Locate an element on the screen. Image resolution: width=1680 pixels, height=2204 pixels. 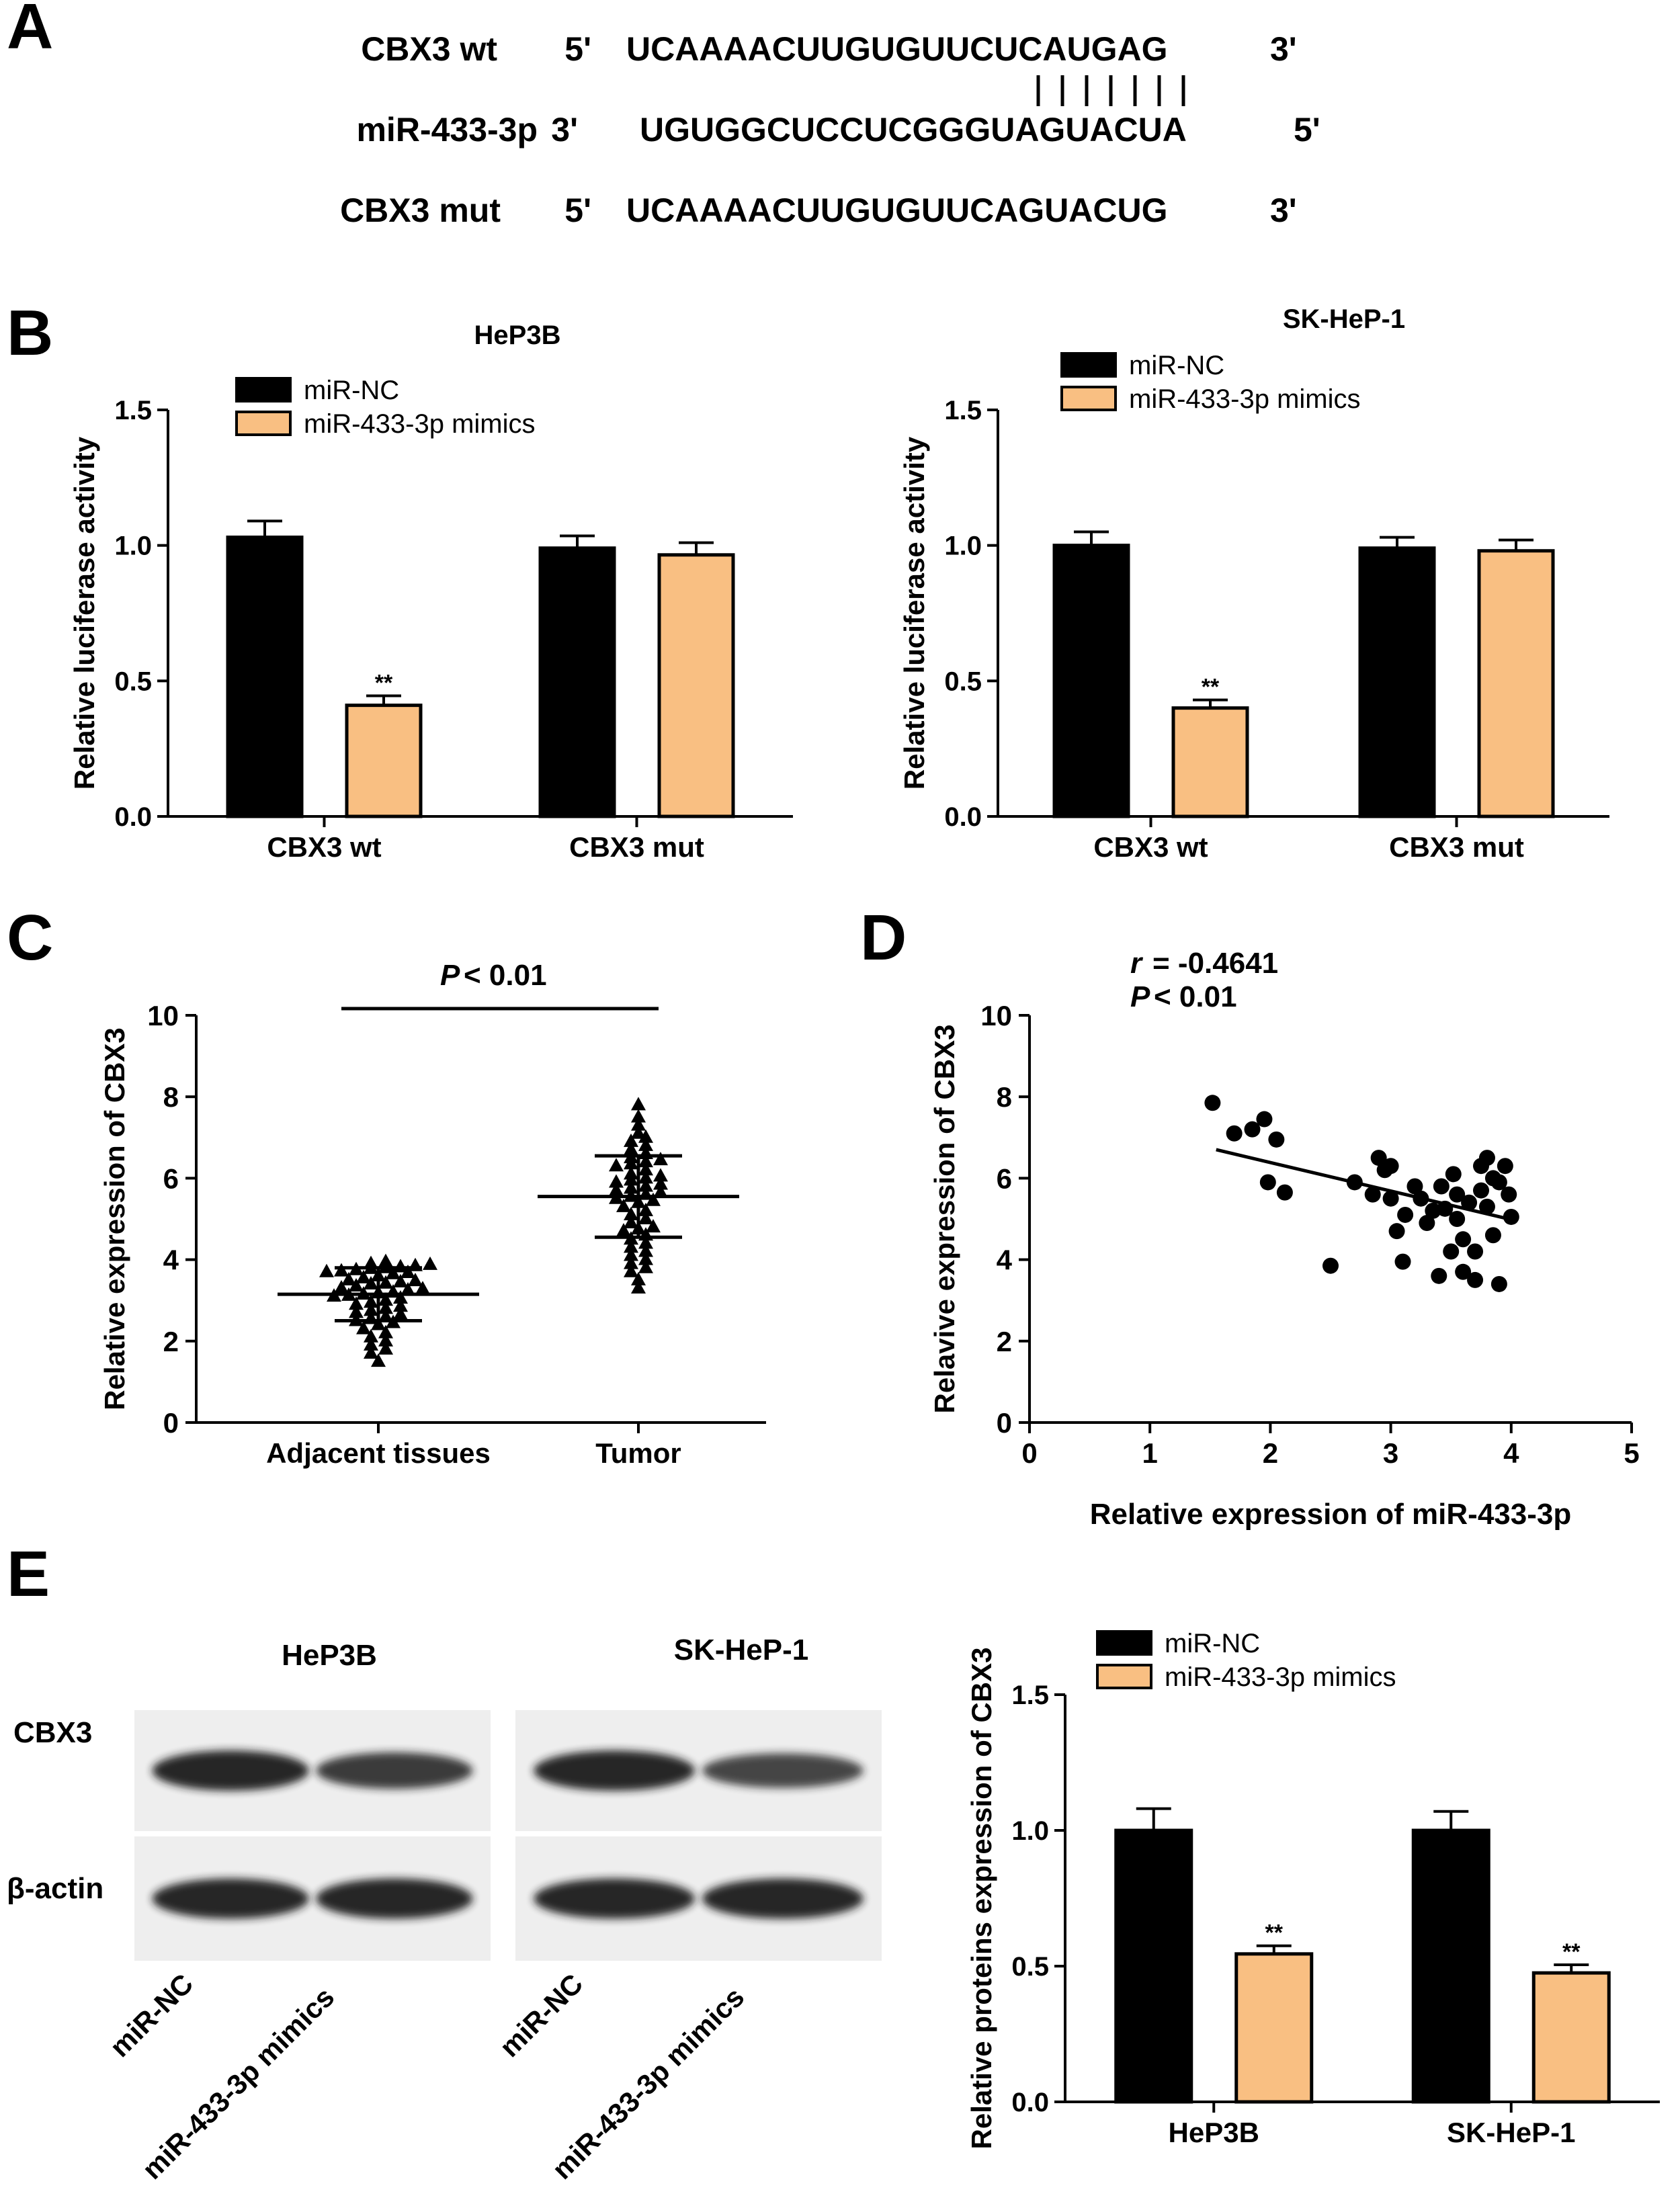
chart-title: SK-HeP-1 is located at coordinates (1344, 319).